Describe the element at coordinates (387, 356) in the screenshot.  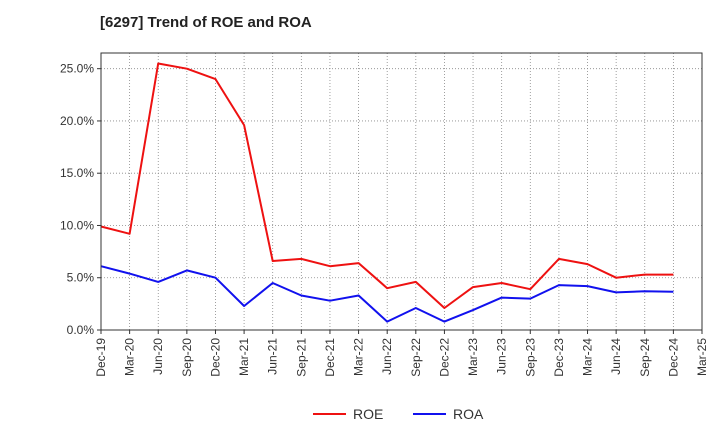
I see `x-tick-label: Jun-22` at that location.